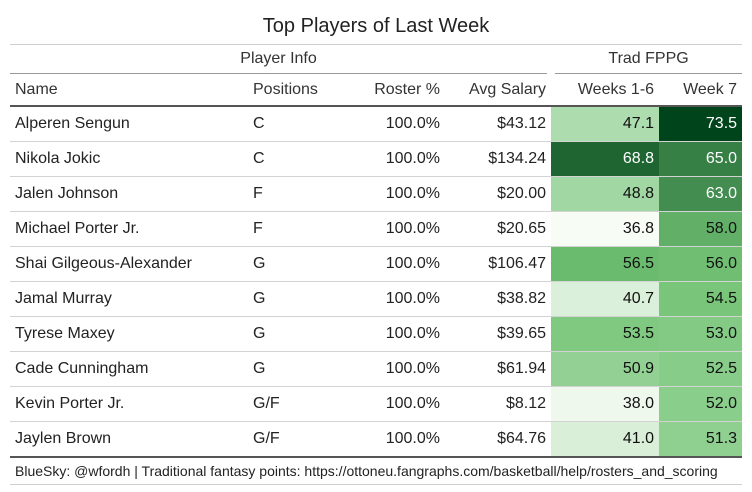 Image resolution: width=752 pixels, height=492 pixels. What do you see at coordinates (393, 90) in the screenshot?
I see `col-header-roster: Roster %` at bounding box center [393, 90].